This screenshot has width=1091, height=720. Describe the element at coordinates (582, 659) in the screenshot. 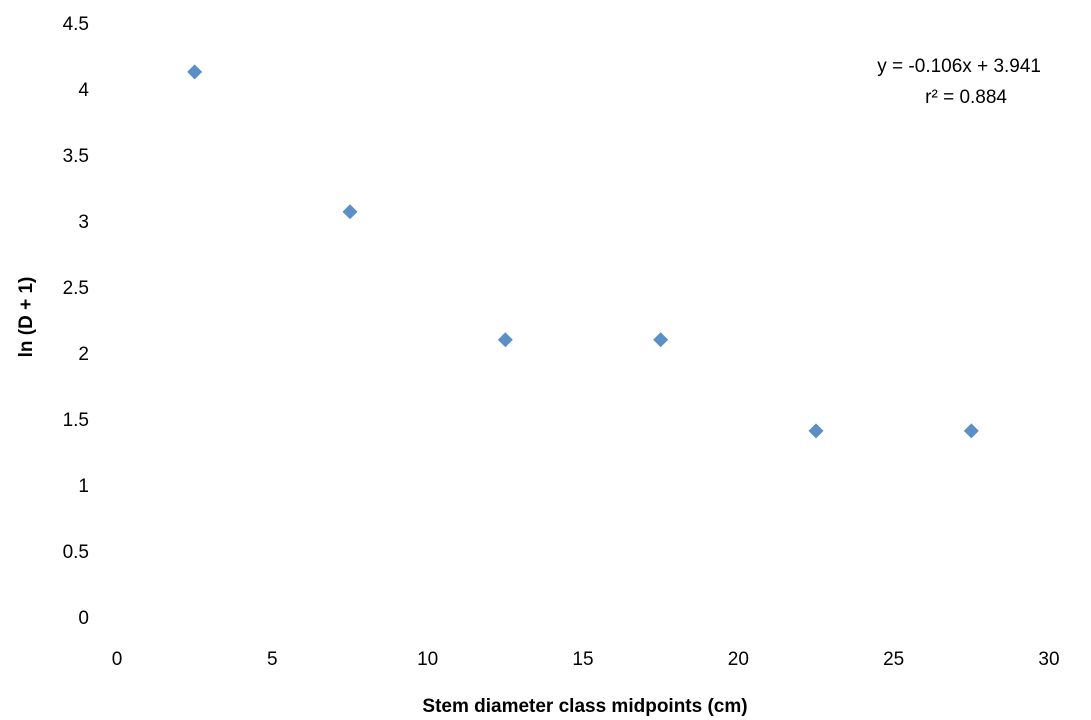

I see `x-tick-label: 15` at that location.